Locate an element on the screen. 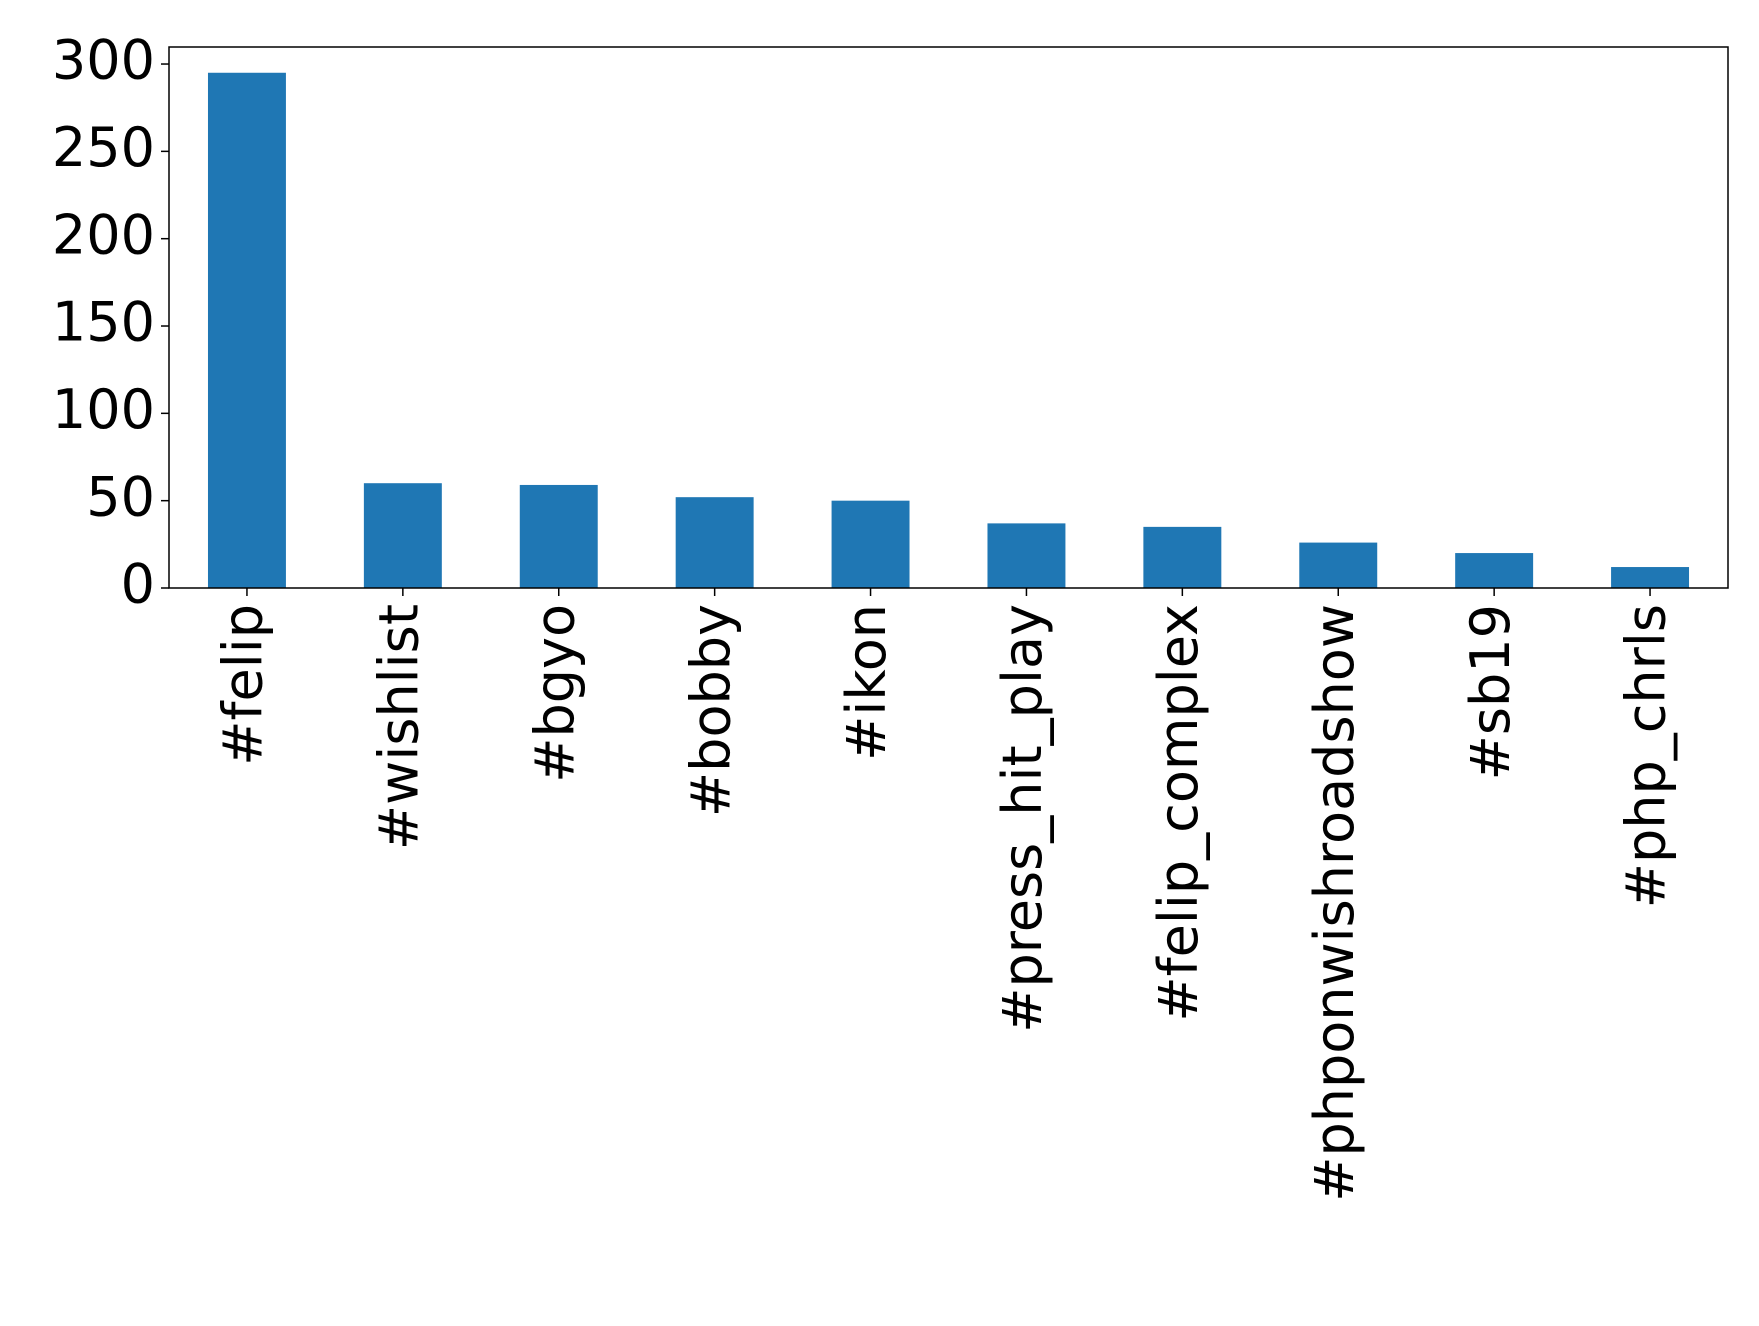  x-tick-label: #bgyo is located at coordinates (554, 693).